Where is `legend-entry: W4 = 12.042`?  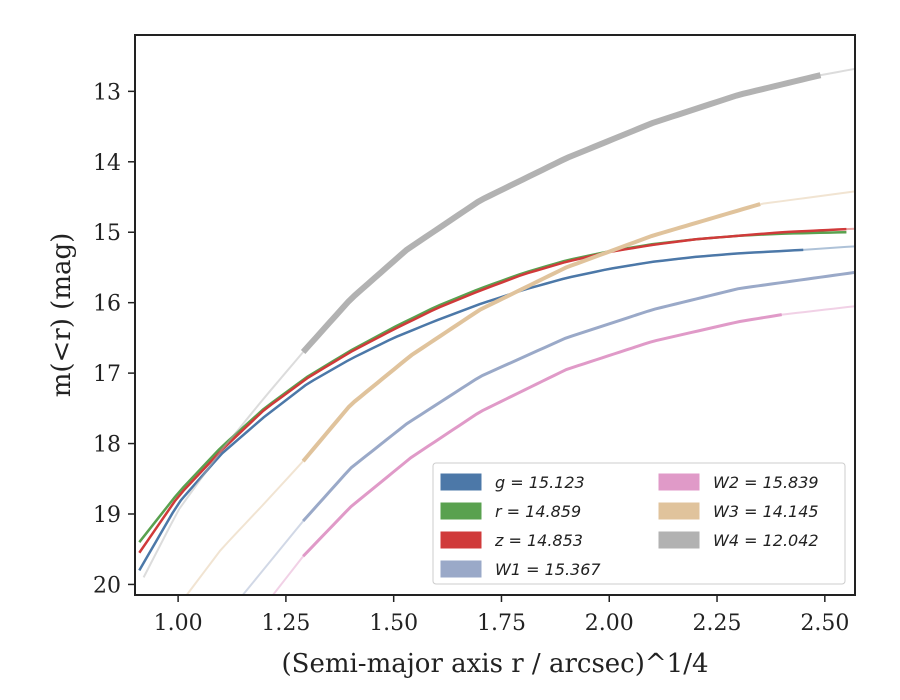 legend-entry: W4 = 12.042 is located at coordinates (738, 540).